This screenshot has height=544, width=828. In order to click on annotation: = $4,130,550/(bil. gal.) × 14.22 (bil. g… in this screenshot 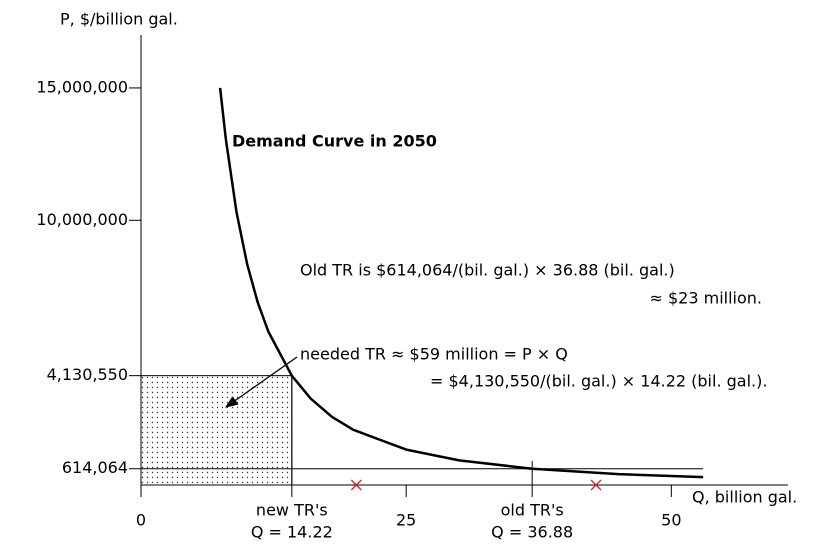, I will do `click(598, 381)`.